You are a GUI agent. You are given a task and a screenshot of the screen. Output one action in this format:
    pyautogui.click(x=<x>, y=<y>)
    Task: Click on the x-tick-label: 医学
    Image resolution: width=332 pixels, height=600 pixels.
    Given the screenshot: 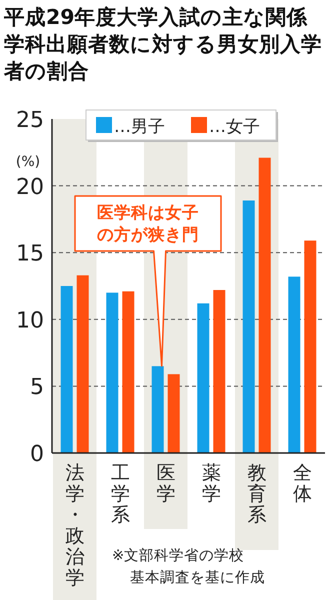 What is the action you would take?
    pyautogui.click(x=166, y=483)
    